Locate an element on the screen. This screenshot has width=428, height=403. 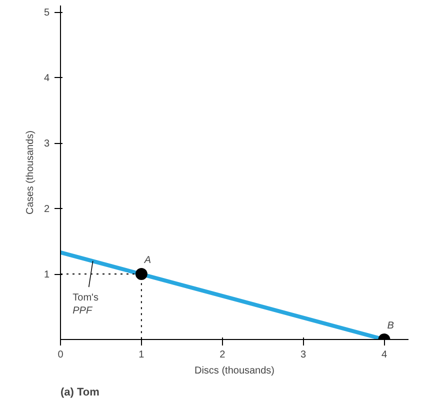
y-tick-label: 1 is located at coordinates (47, 275).